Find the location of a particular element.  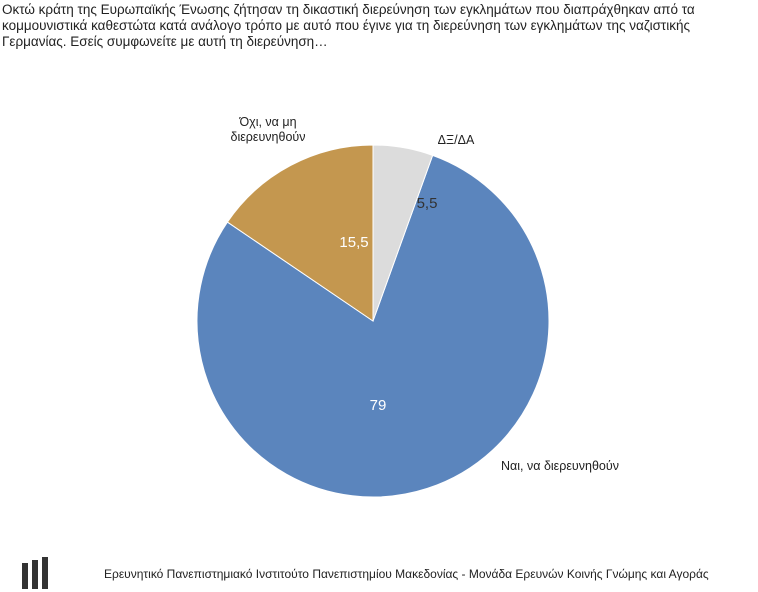

slice-value-label: 79 is located at coordinates (378, 405).